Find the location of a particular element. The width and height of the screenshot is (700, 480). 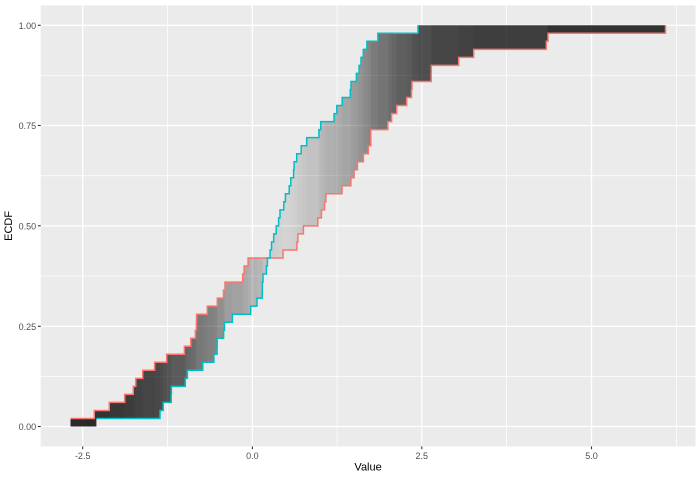

svg-text: Value is located at coordinates (367, 468).